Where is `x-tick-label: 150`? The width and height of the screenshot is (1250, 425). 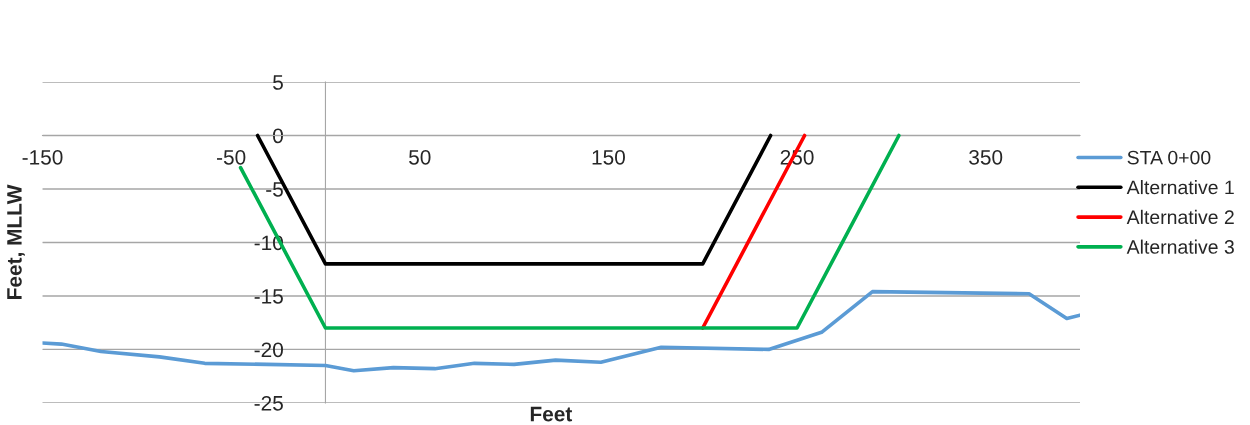 x-tick-label: 150 is located at coordinates (608, 157).